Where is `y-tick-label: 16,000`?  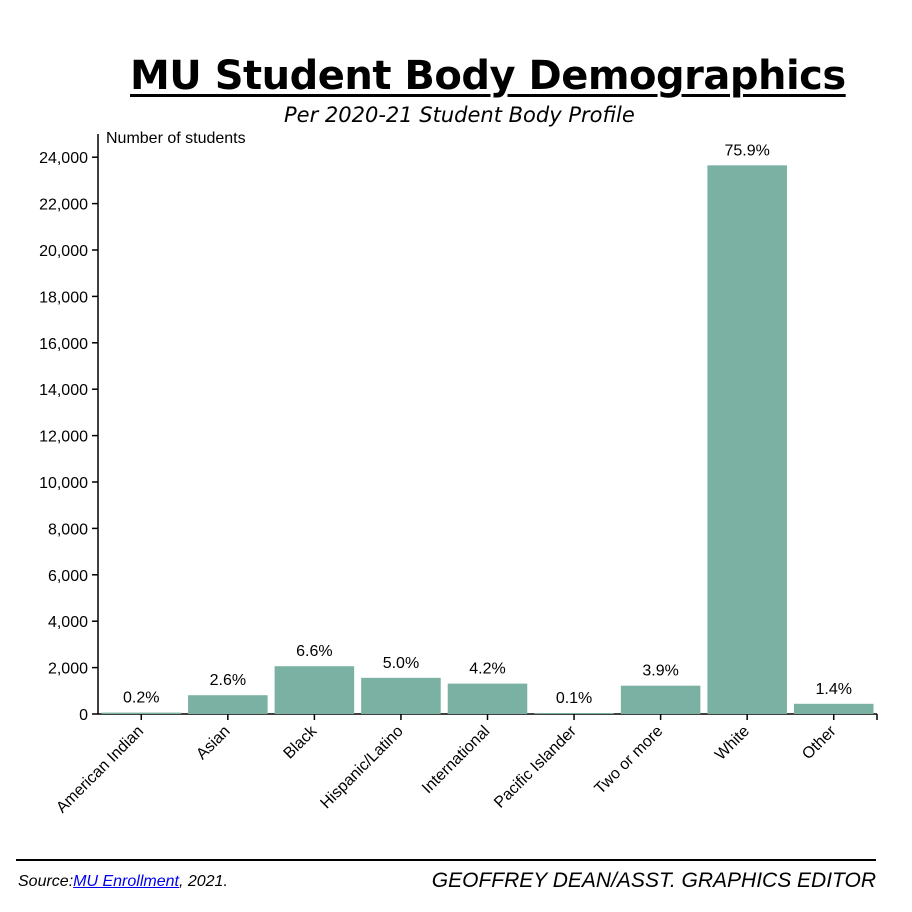 y-tick-label: 16,000 is located at coordinates (63, 344).